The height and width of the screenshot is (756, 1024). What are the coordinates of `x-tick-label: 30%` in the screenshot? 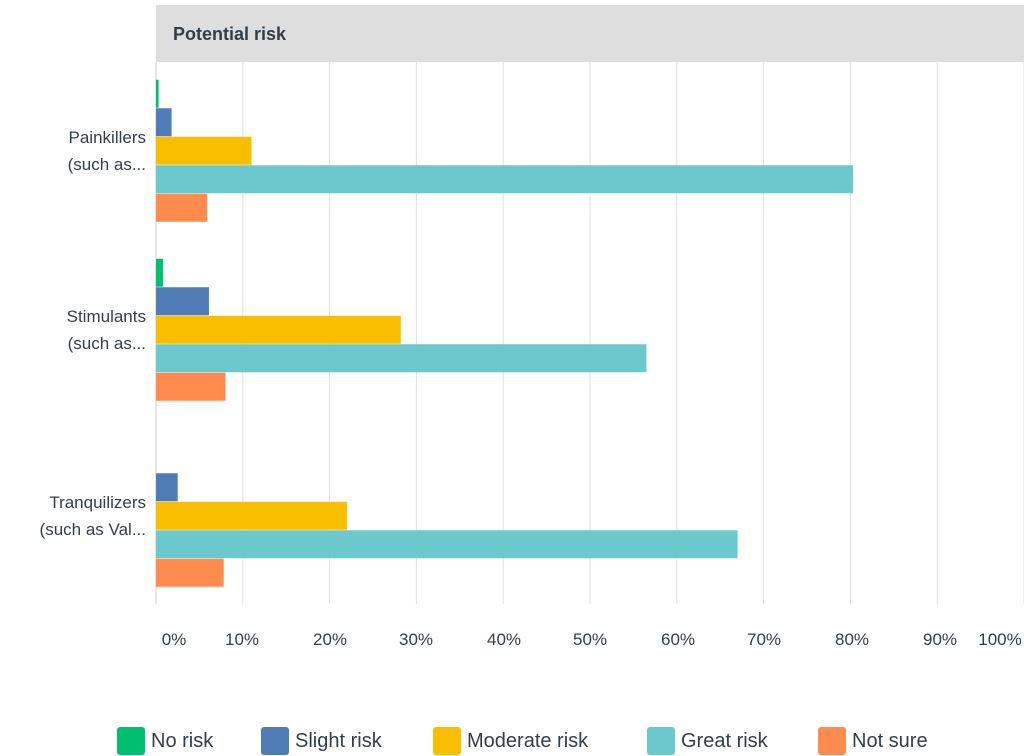 It's located at (416, 639).